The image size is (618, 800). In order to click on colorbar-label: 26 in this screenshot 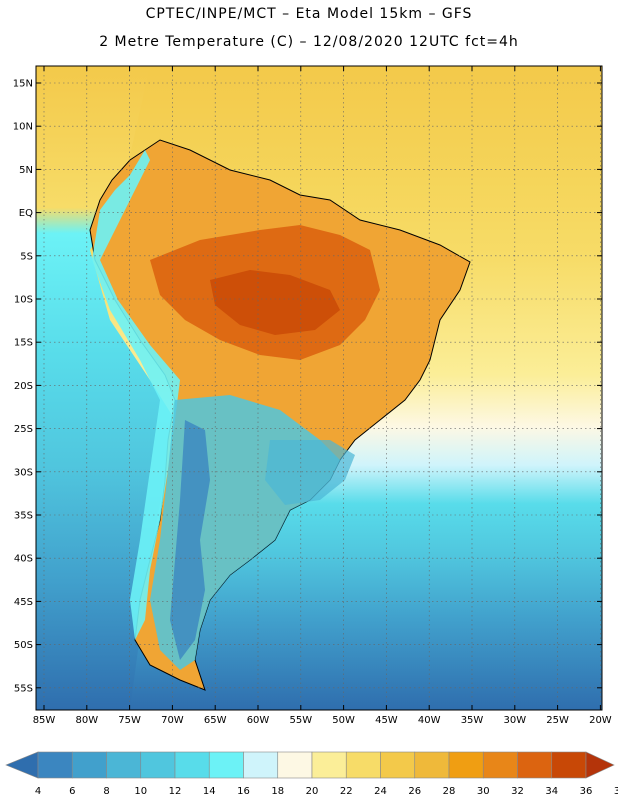, I will do `click(414, 791)`.